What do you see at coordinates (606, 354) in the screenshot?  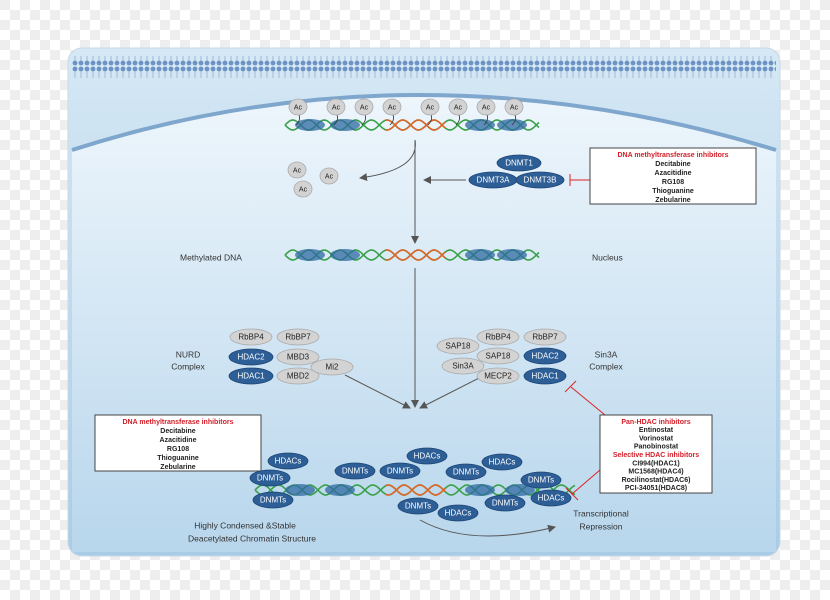 I see `label: Sin3A` at bounding box center [606, 354].